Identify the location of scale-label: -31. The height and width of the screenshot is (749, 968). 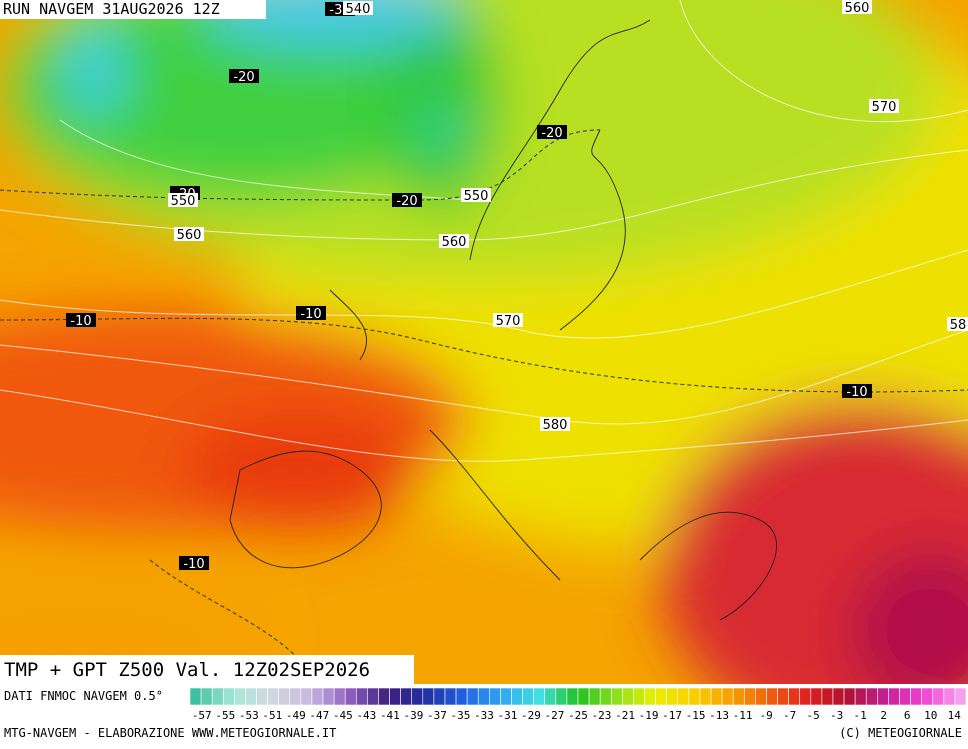
(508, 715).